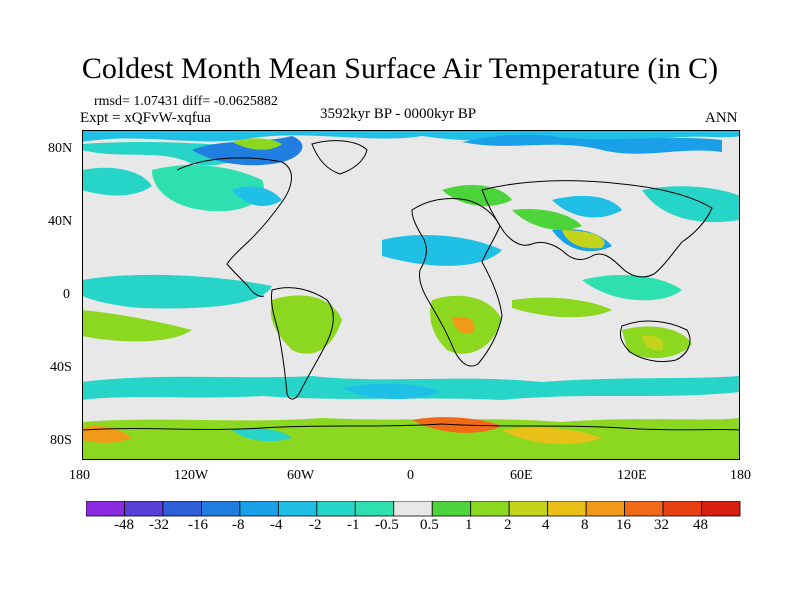 Image resolution: width=800 pixels, height=600 pixels. What do you see at coordinates (721, 118) in the screenshot?
I see `season-label: ANN` at bounding box center [721, 118].